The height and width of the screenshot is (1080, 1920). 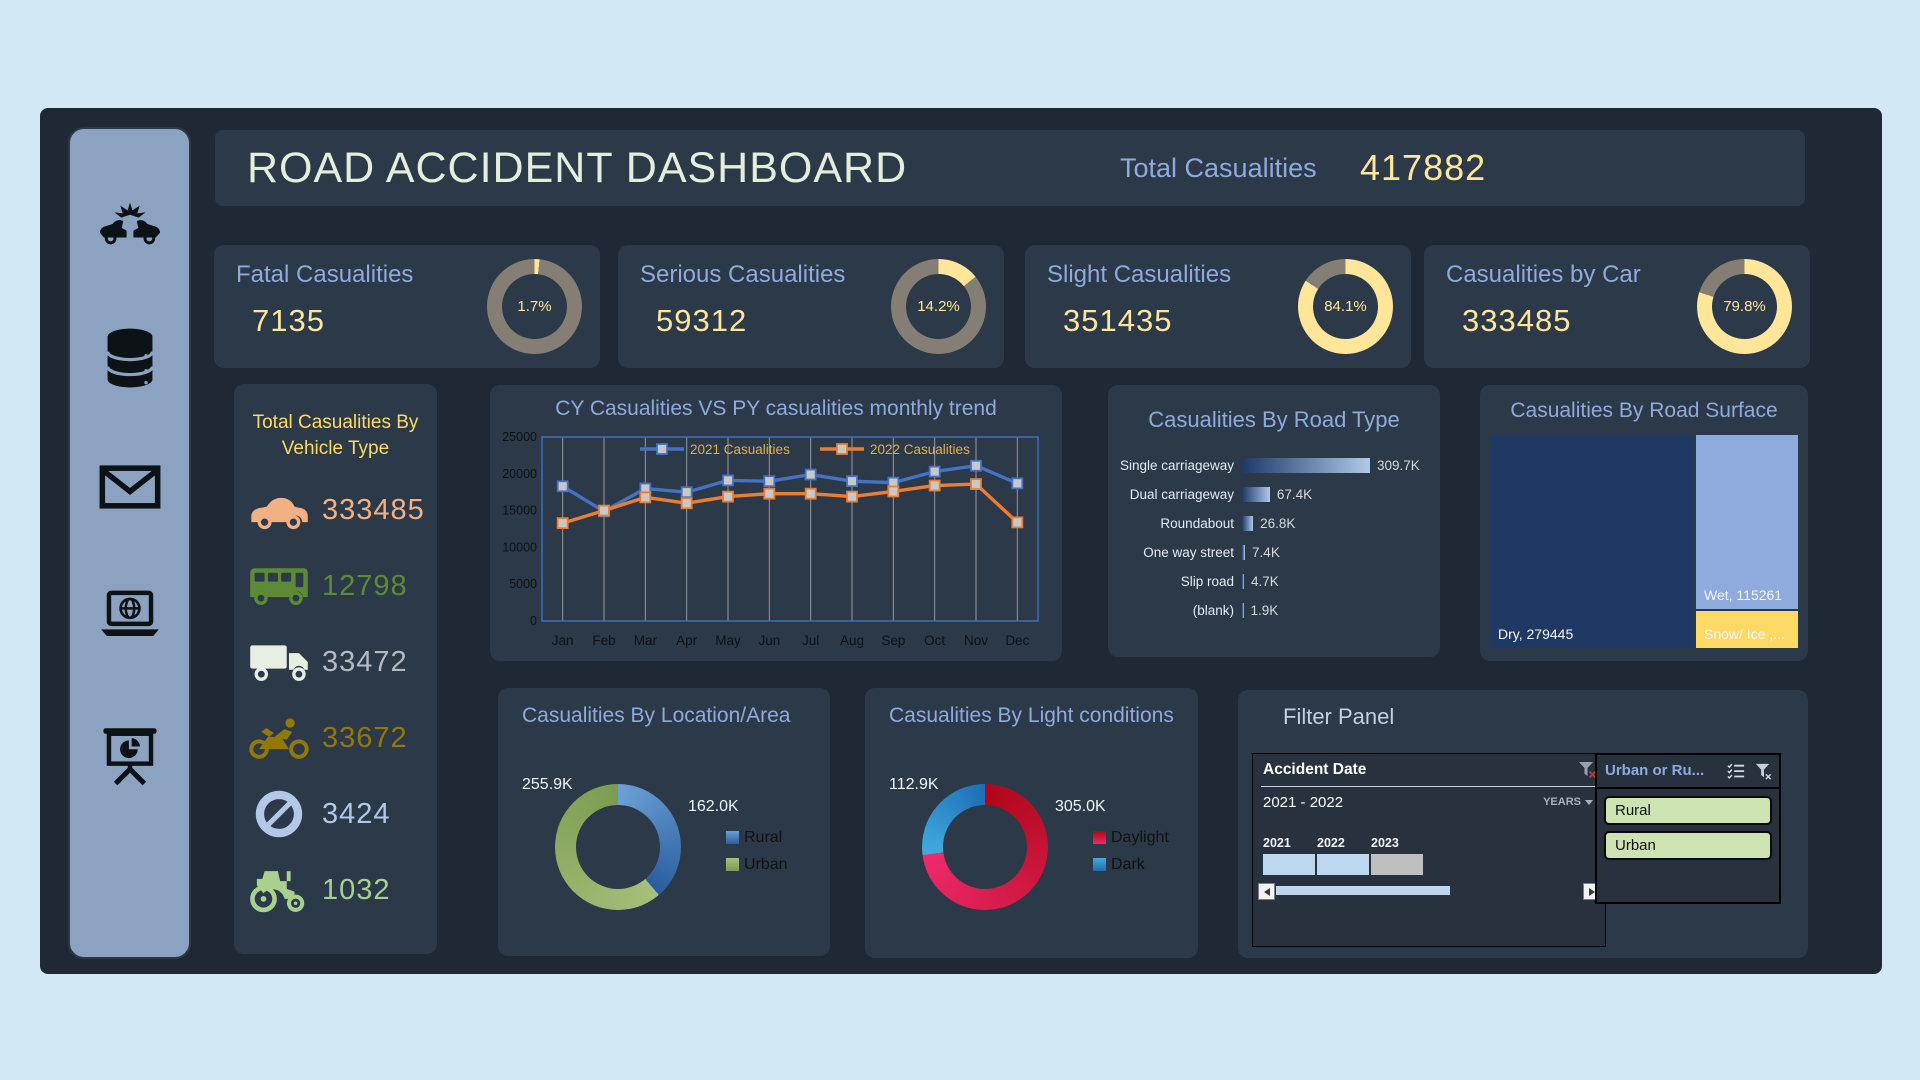 I want to click on svg-text: 2022 Casualities, so click(x=920, y=449).